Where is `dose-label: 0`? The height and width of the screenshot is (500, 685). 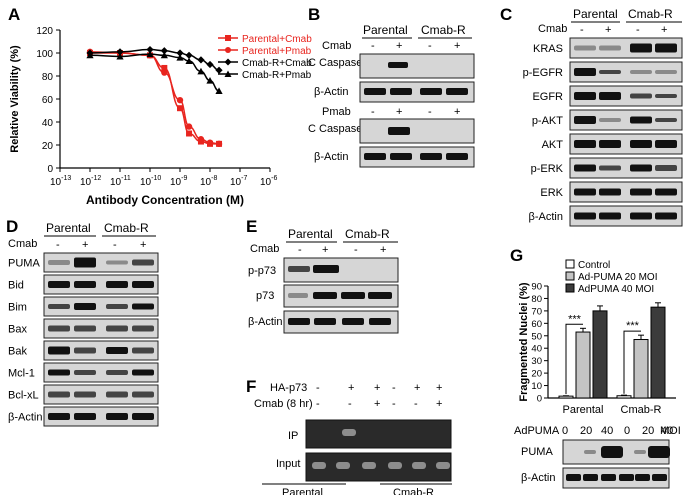 dose-label: 0 is located at coordinates (627, 431).